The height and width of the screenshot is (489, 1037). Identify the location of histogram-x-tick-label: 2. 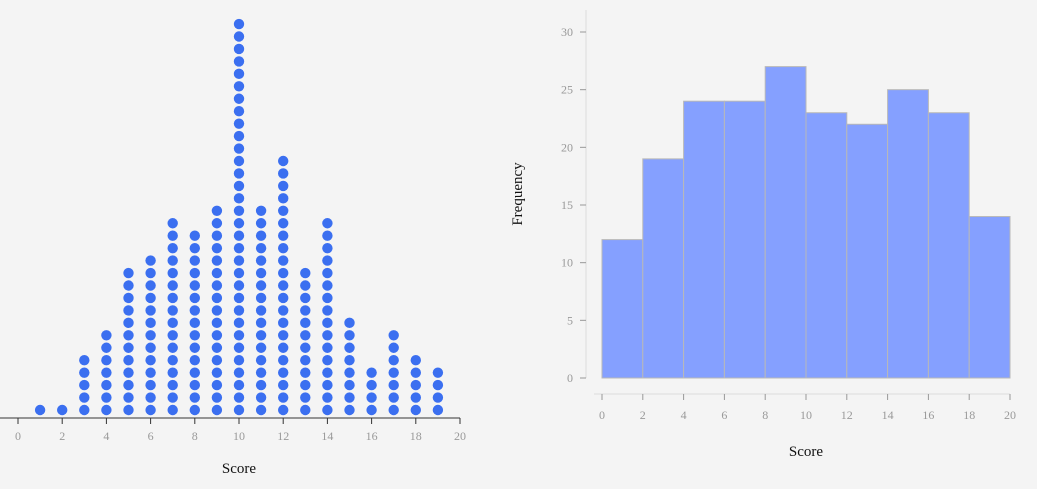
(643, 415).